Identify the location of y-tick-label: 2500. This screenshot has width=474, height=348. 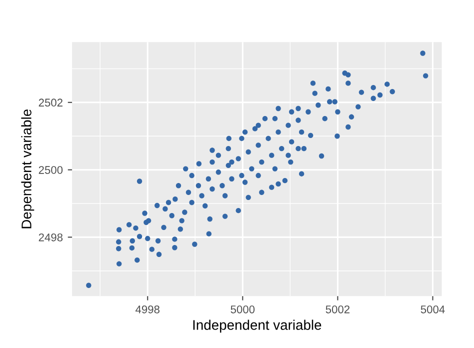
(50, 170).